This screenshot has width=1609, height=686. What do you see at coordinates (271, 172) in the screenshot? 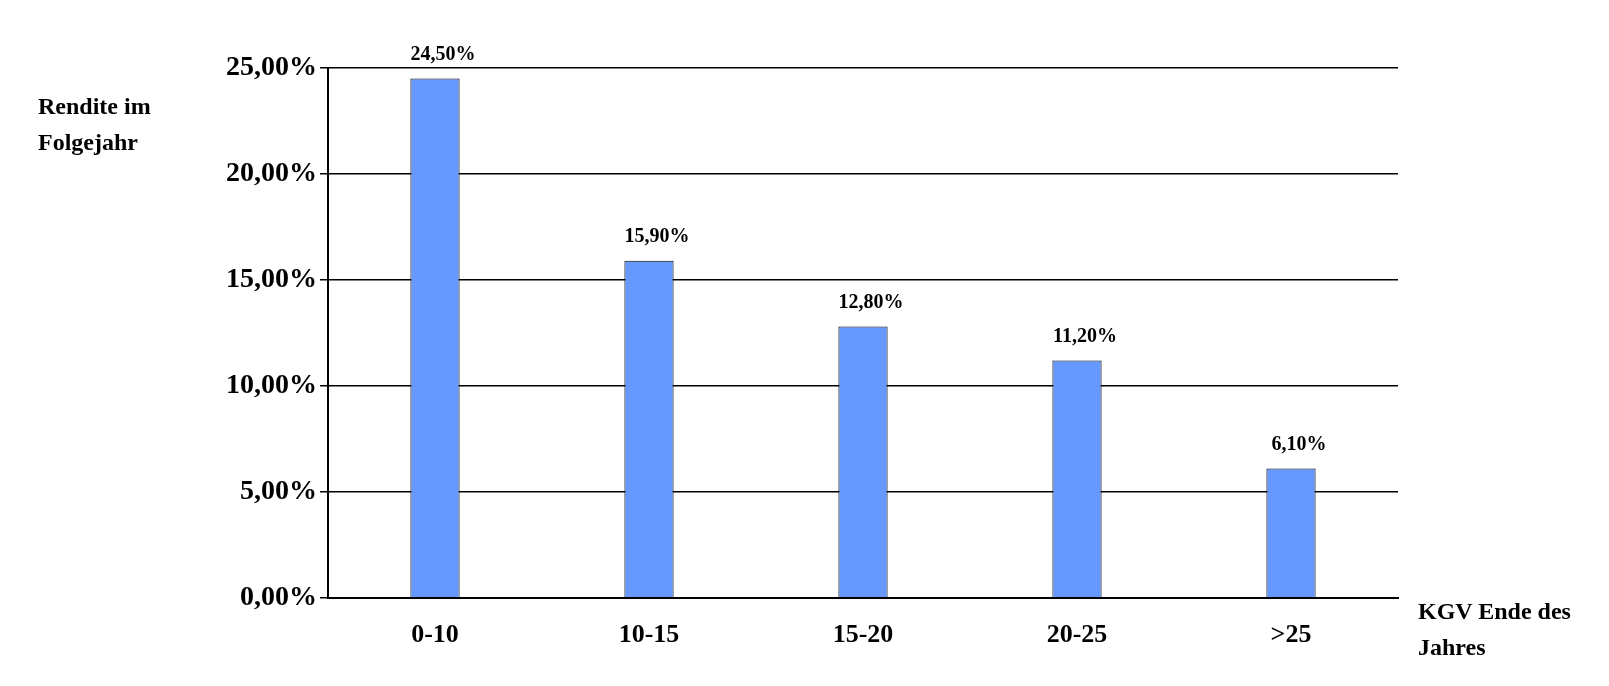
I see `y-tick-label: 20,00%` at bounding box center [271, 172].